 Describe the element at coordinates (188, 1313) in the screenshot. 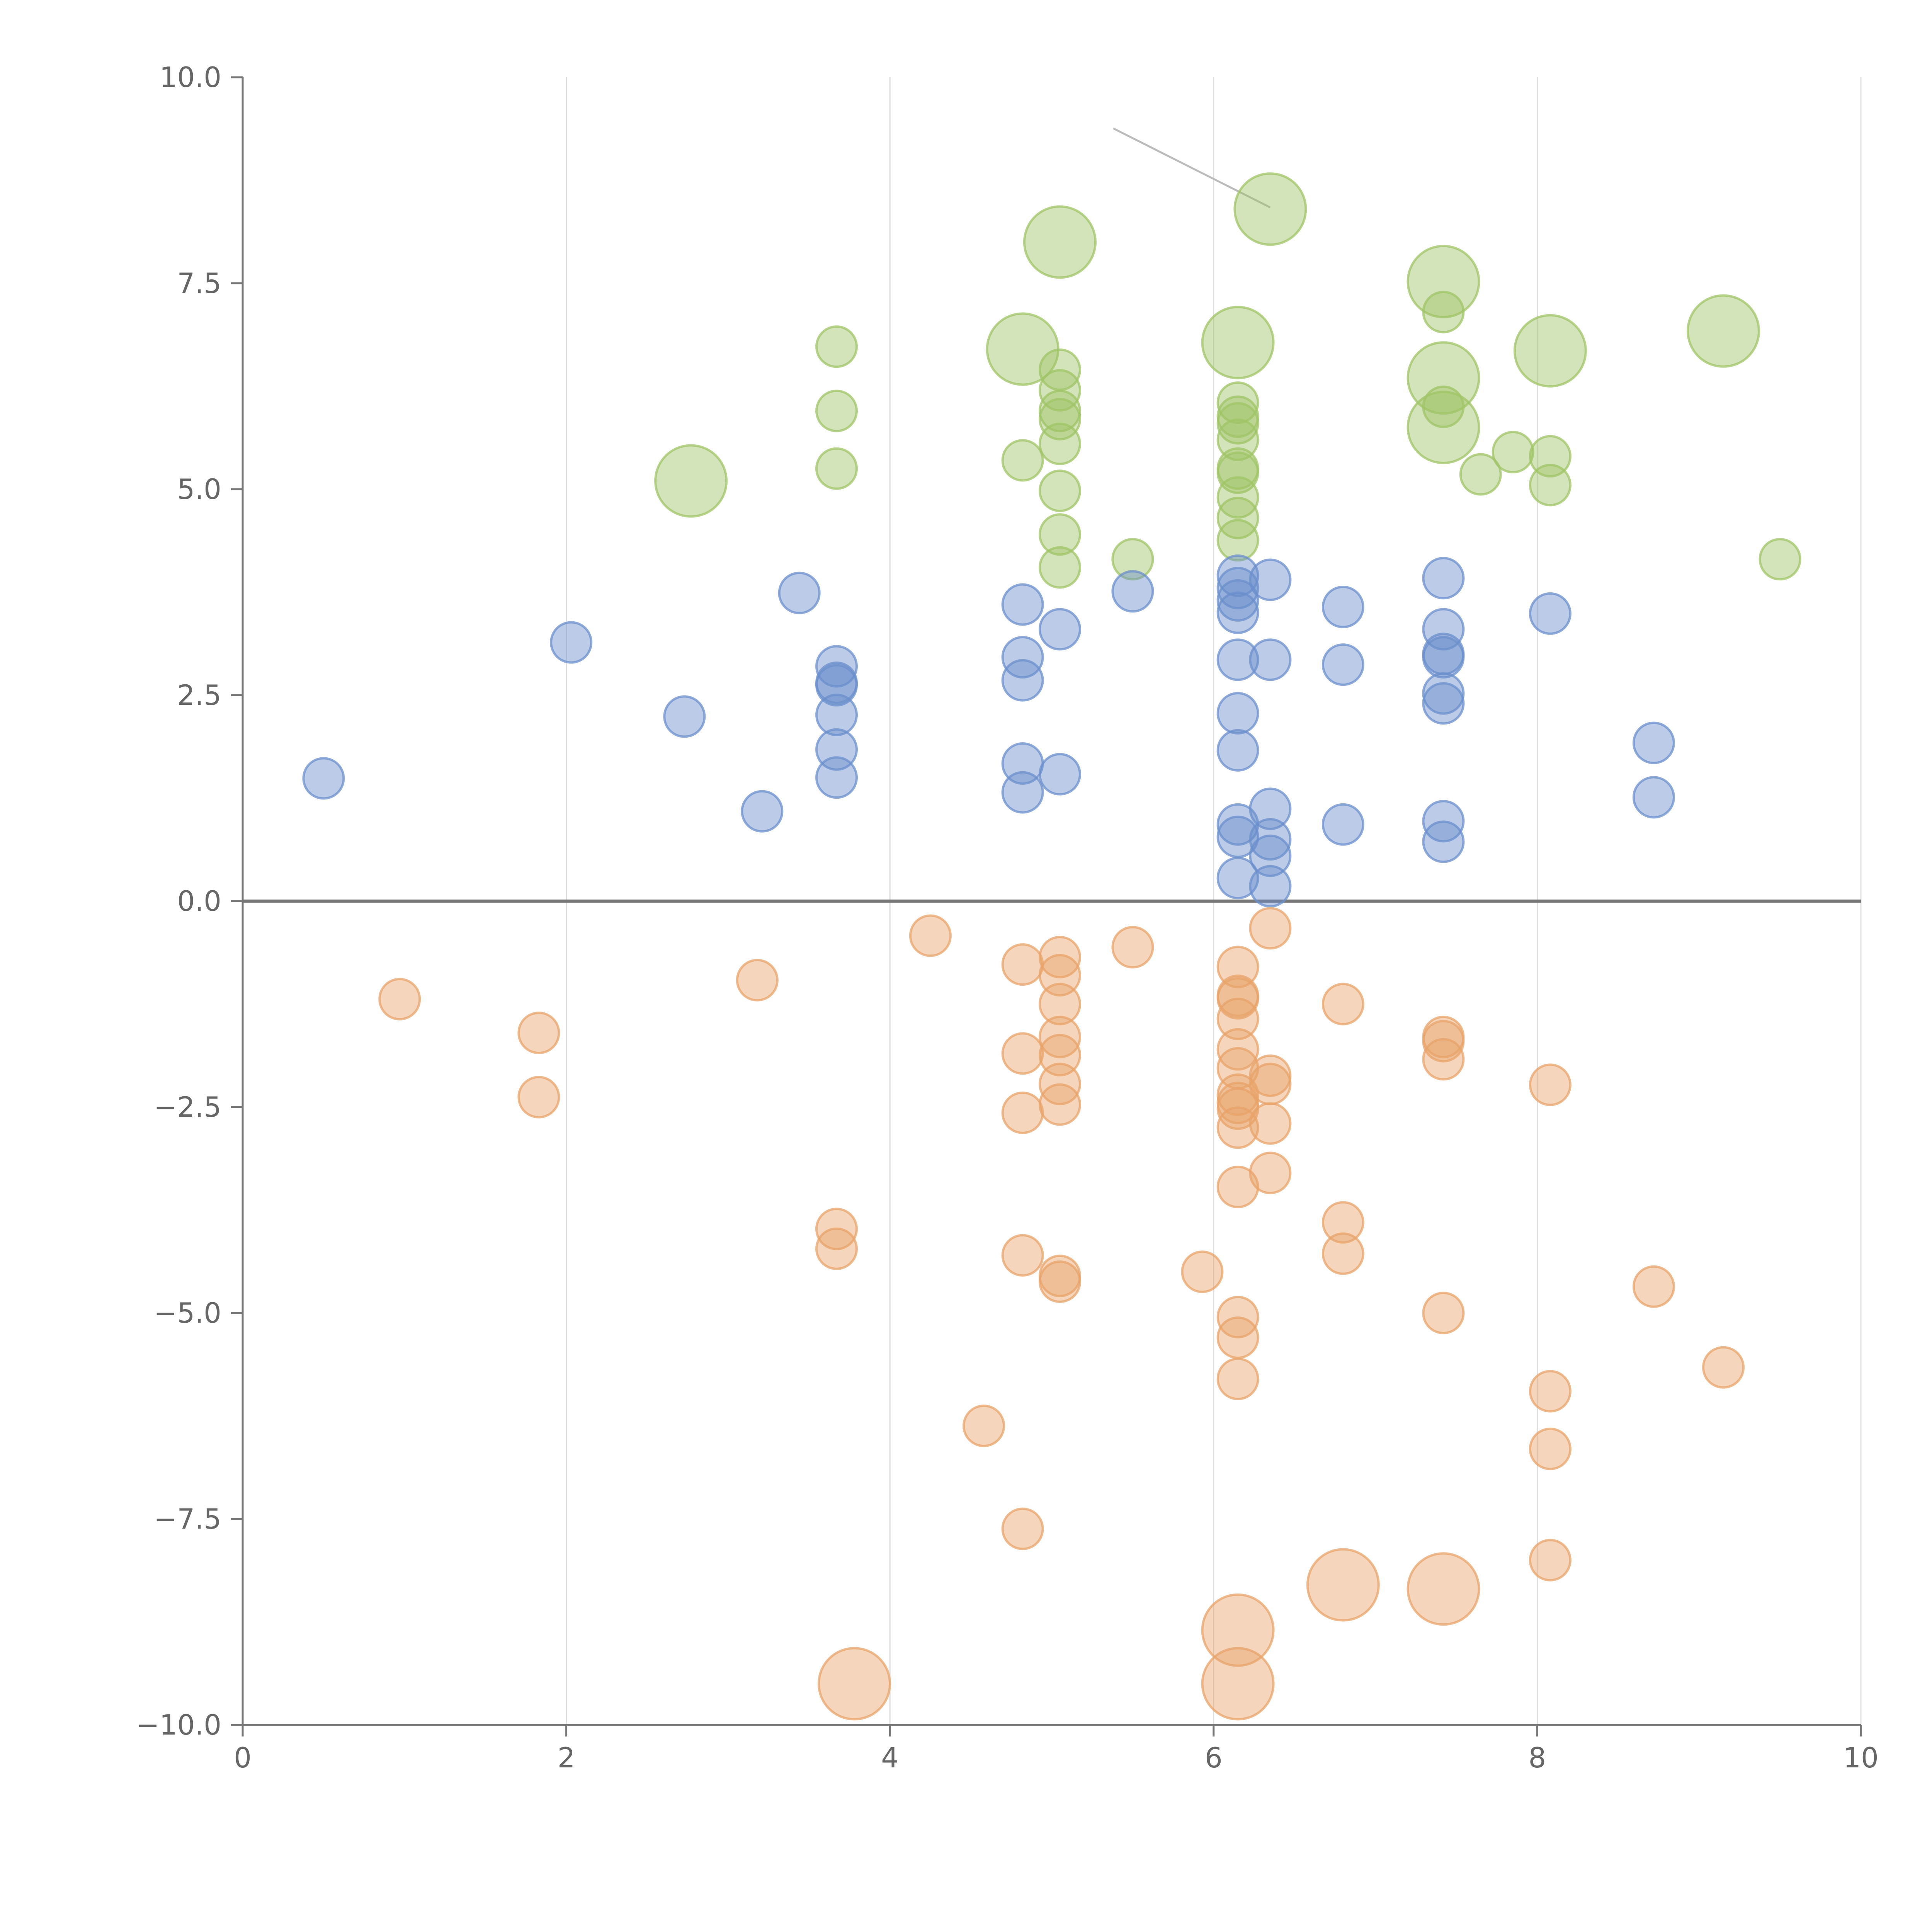

I see `y-tick-label: −5.0` at that location.